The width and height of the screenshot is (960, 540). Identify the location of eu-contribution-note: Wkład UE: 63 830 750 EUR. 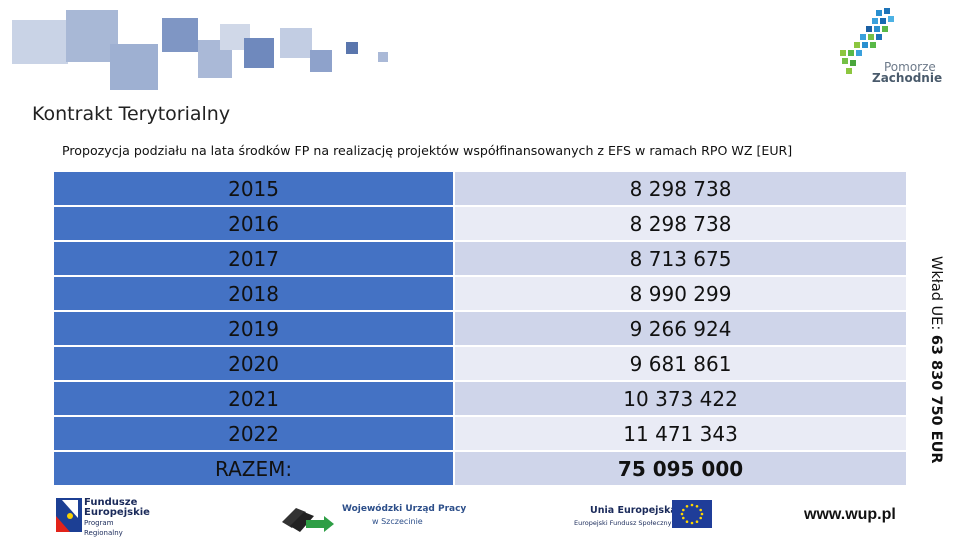
(932, 366).